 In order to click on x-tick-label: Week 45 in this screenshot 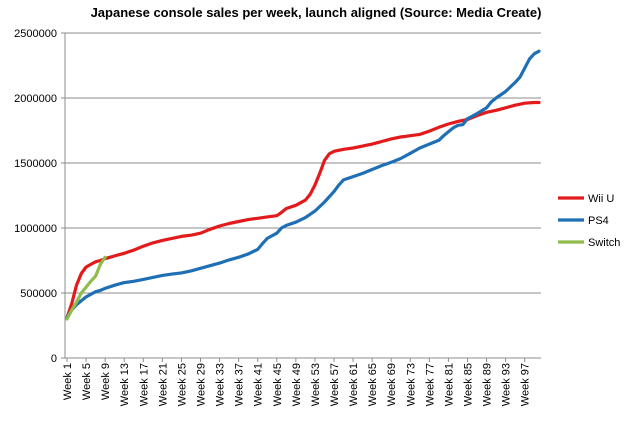, I will do `click(278, 384)`.